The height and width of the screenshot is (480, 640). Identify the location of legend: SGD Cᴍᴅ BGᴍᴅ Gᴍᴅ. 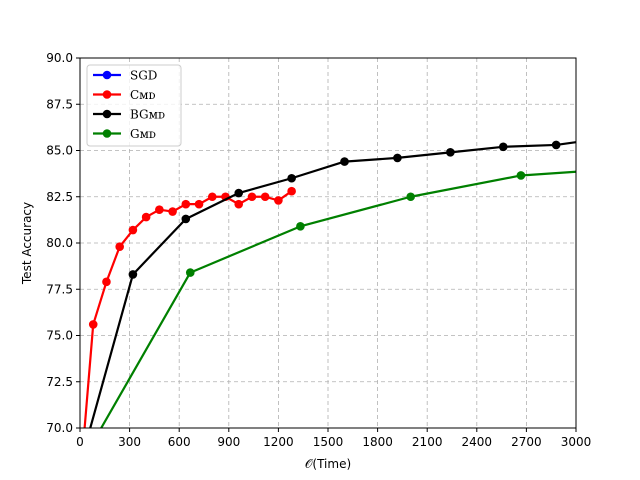
(134, 105).